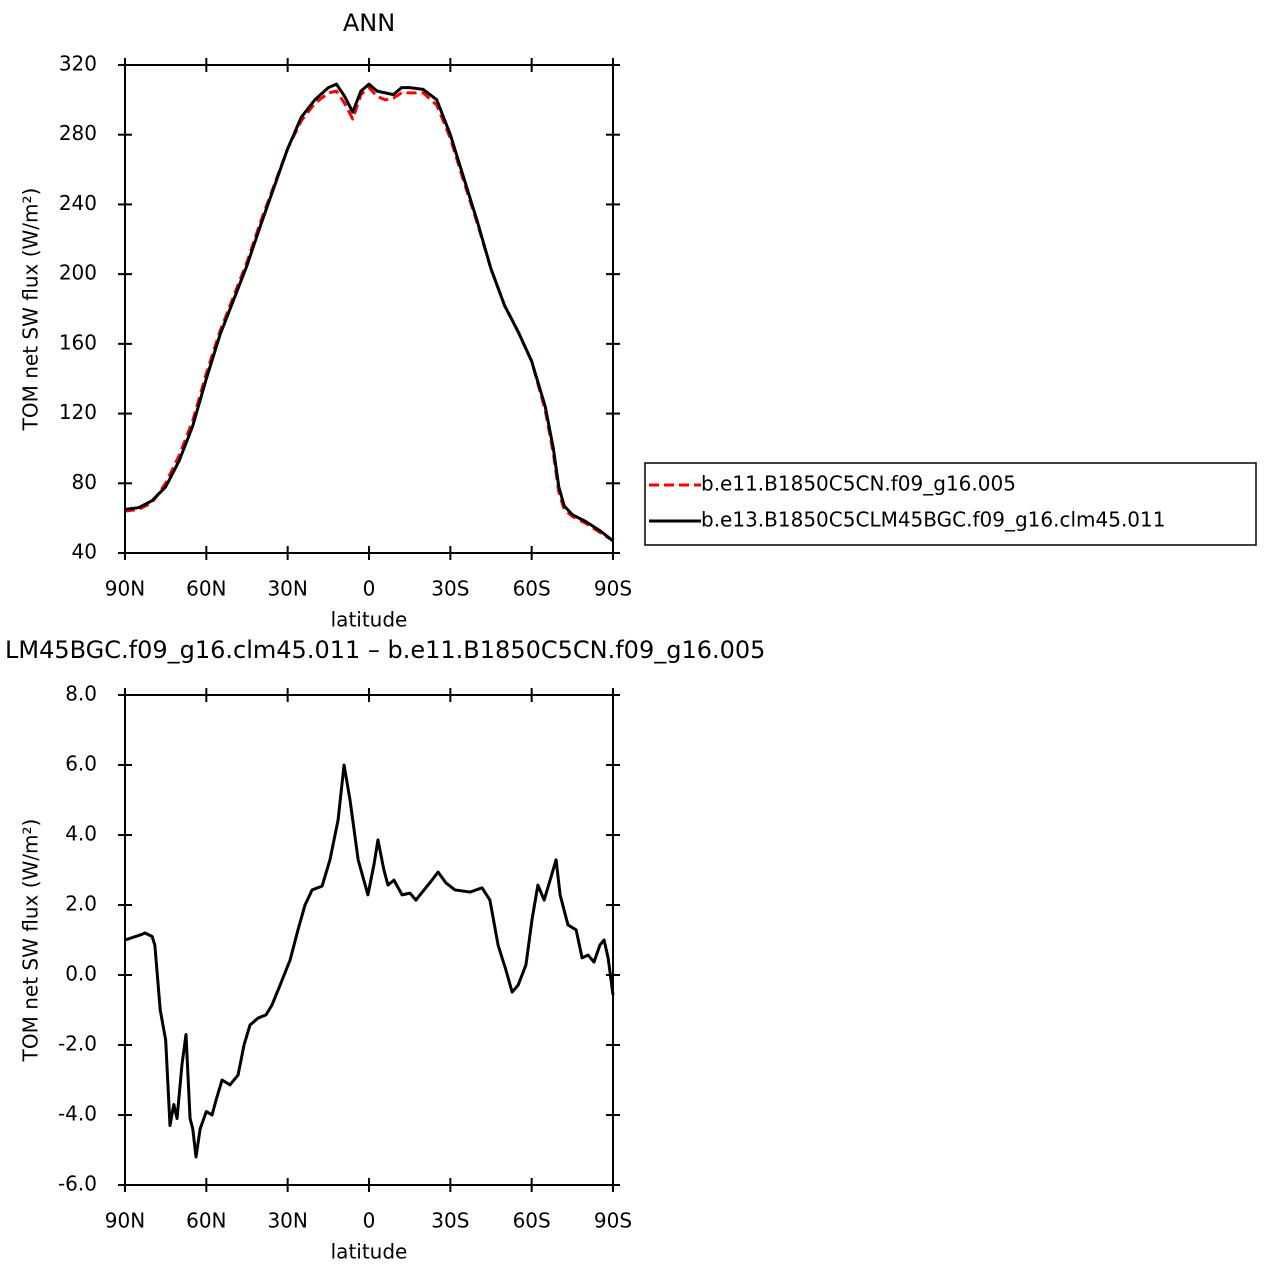 The height and width of the screenshot is (1274, 1274). What do you see at coordinates (84, 552) in the screenshot?
I see `y-tick-label: 40` at bounding box center [84, 552].